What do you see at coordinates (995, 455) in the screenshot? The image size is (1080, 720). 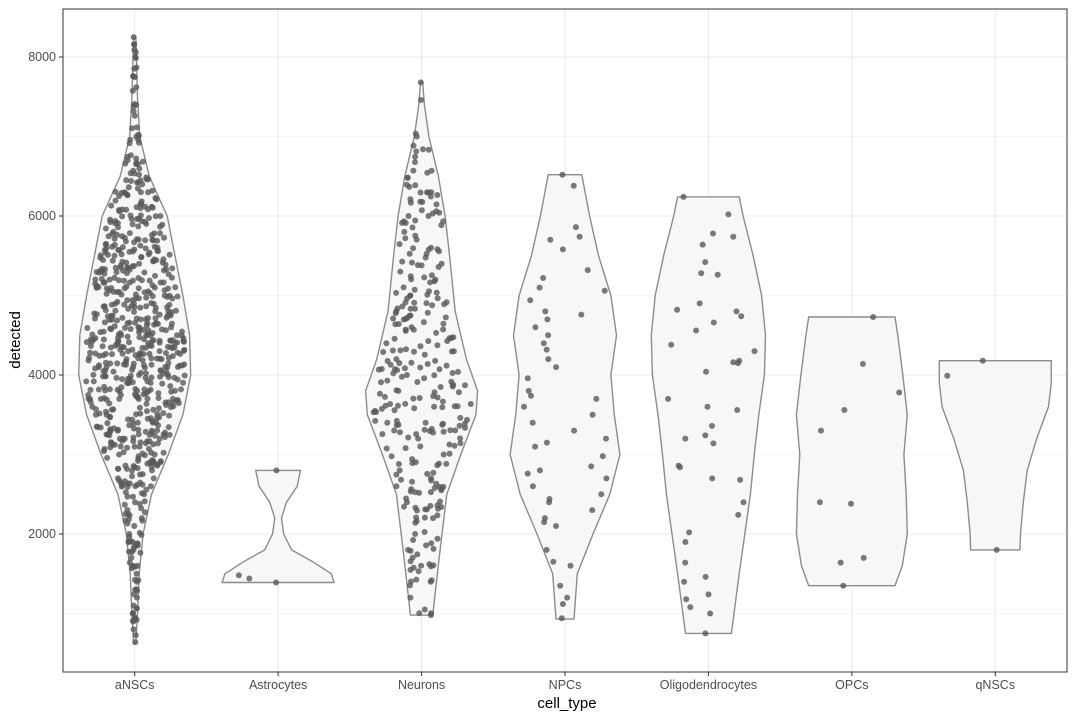 I see `violin-qNSCs` at bounding box center [995, 455].